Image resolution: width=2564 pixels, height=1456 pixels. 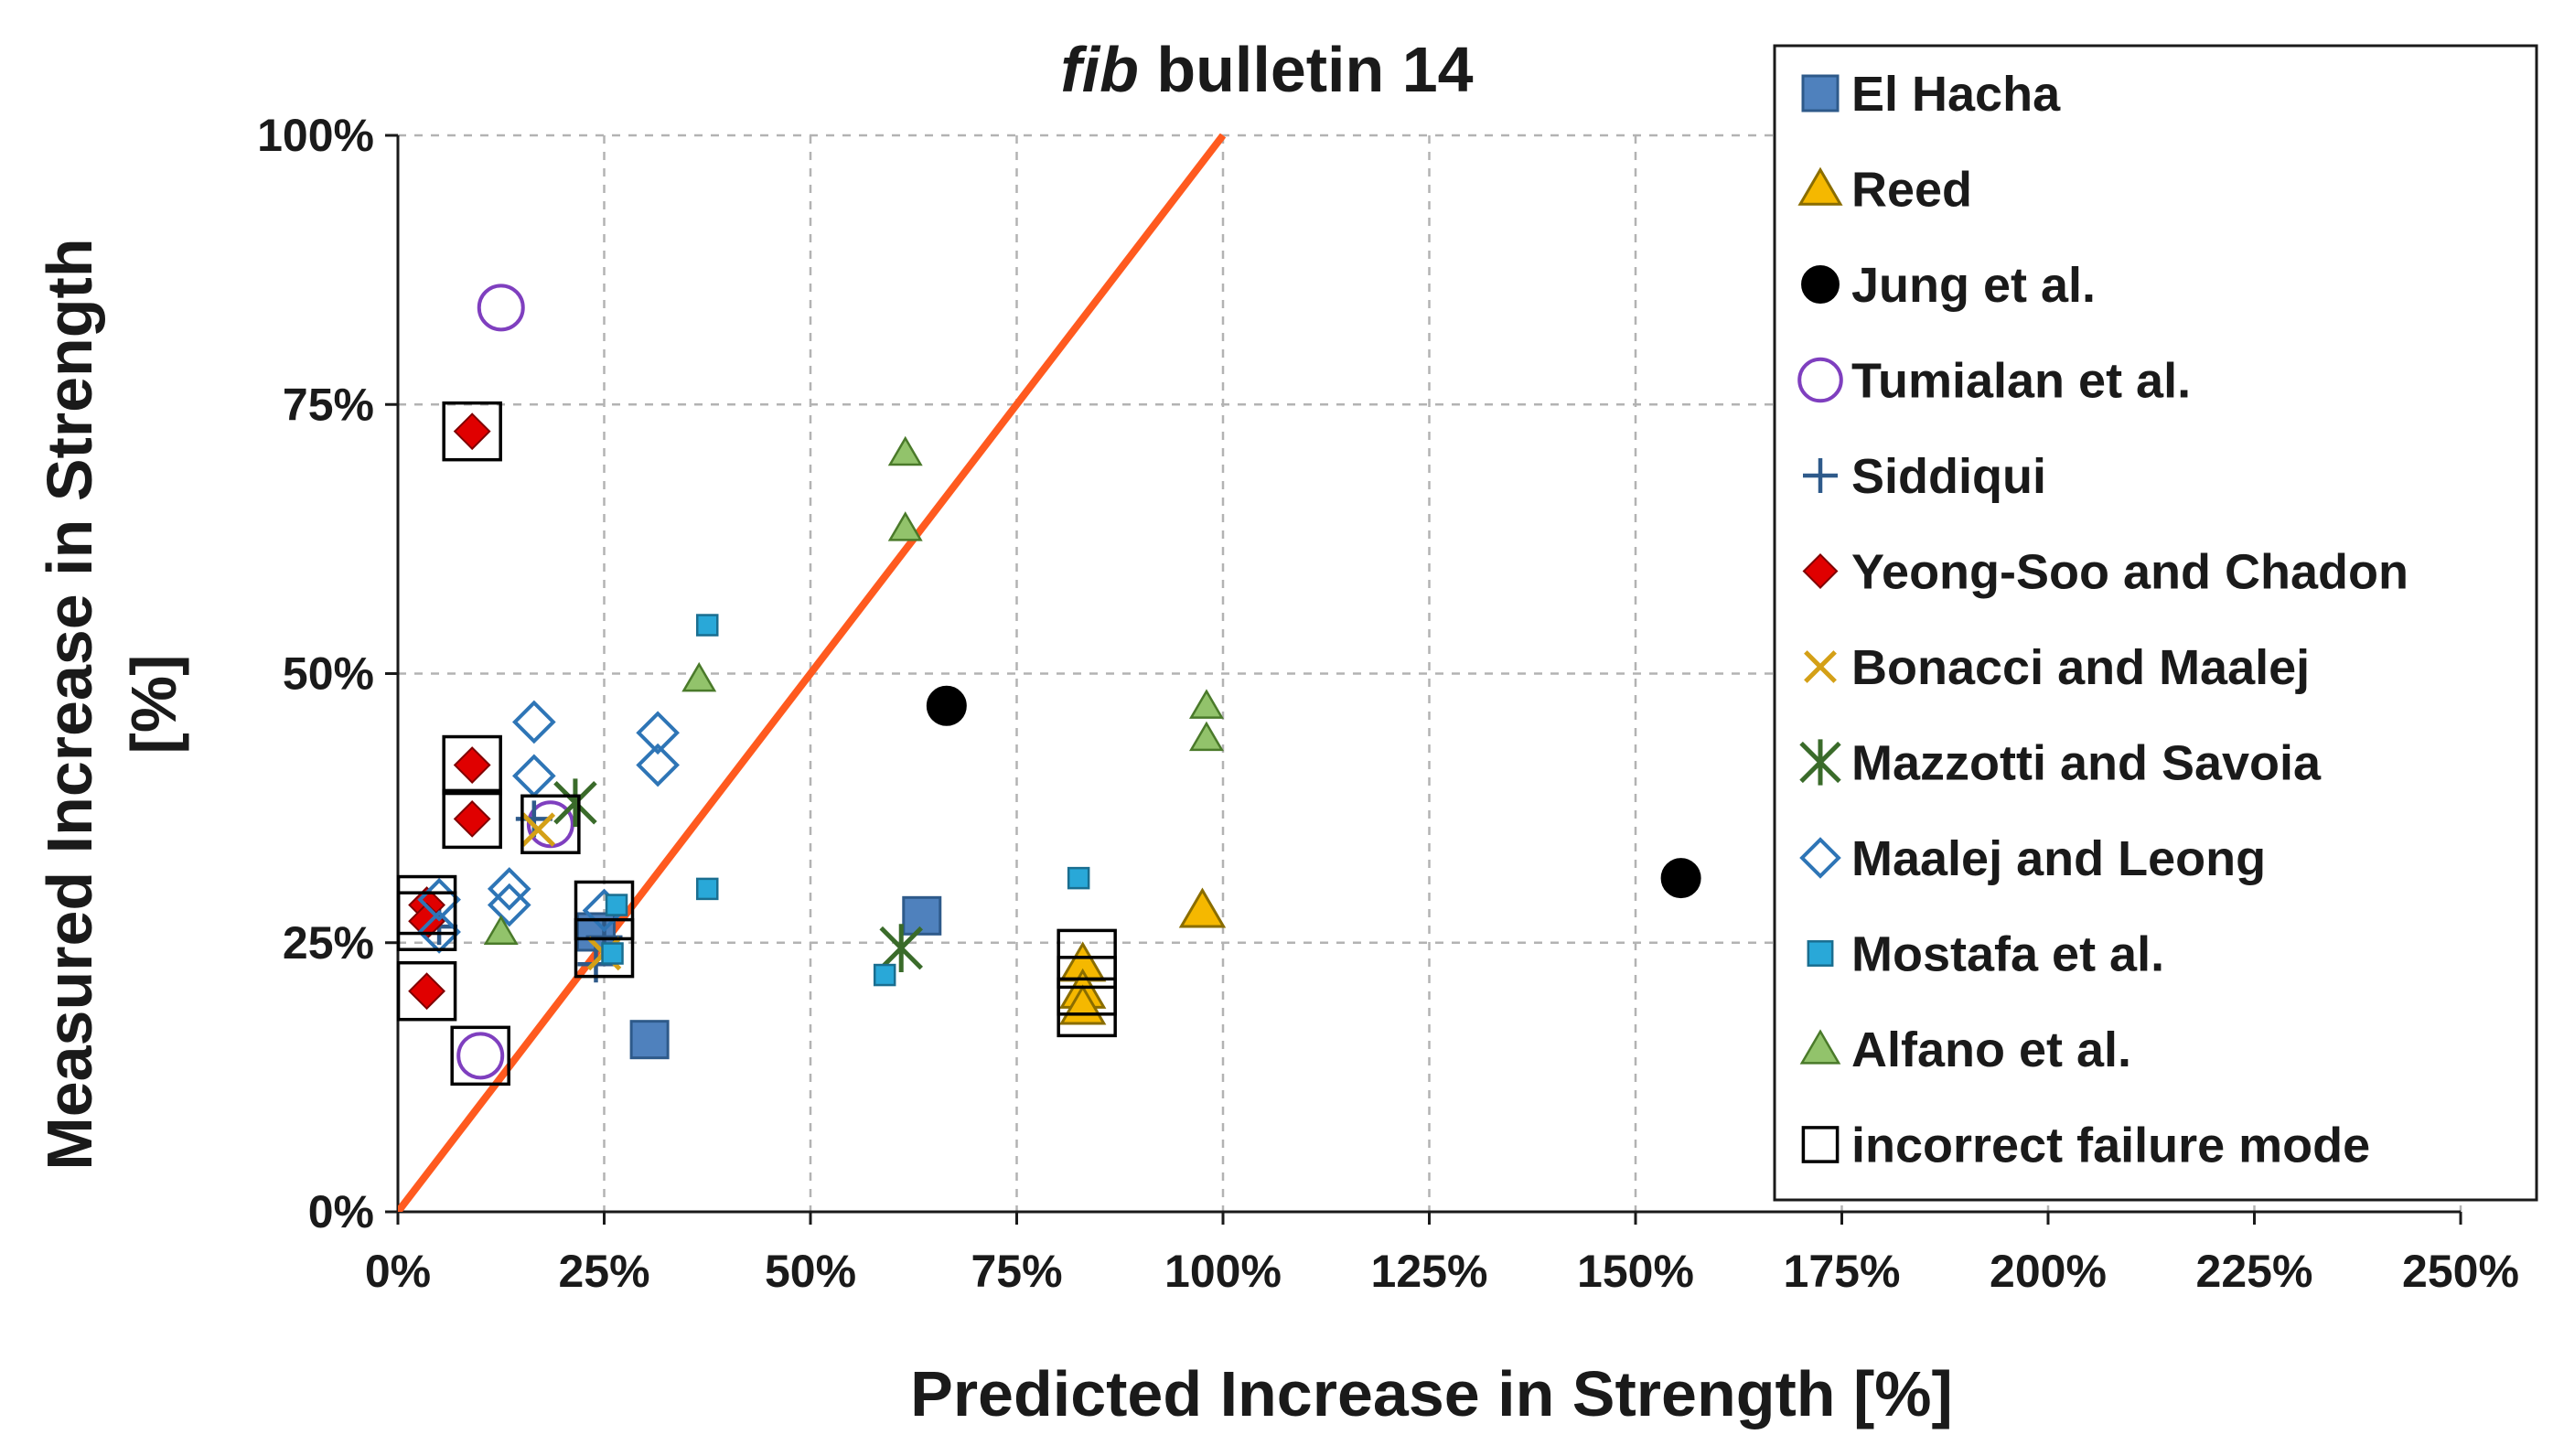 I want to click on legend-item-siddiqui: Siddiqui, so click(x=1924, y=476).